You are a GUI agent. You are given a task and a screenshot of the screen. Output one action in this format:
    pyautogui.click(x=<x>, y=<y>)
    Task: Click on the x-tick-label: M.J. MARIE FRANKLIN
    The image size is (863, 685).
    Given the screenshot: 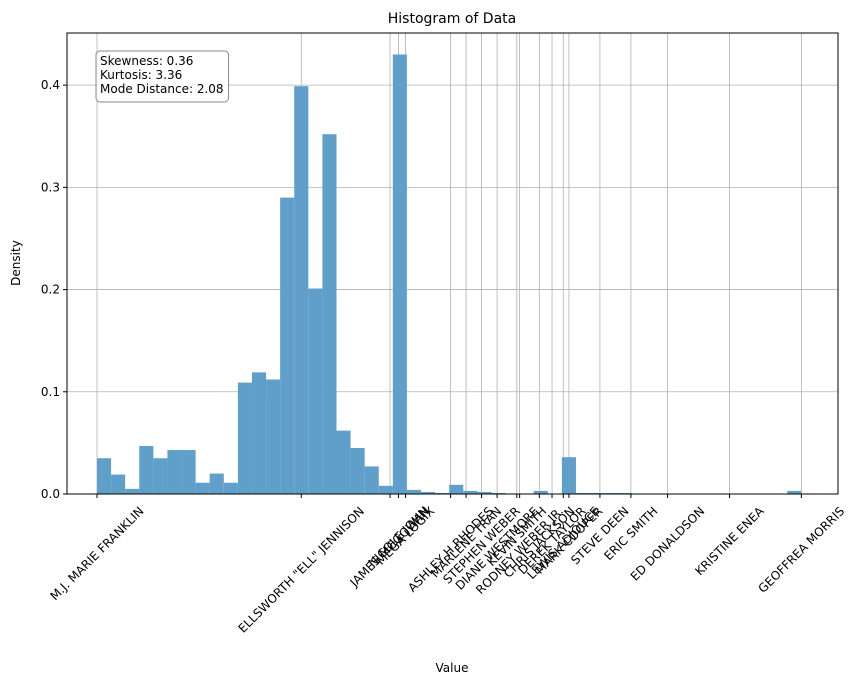 What is the action you would take?
    pyautogui.click(x=96, y=553)
    